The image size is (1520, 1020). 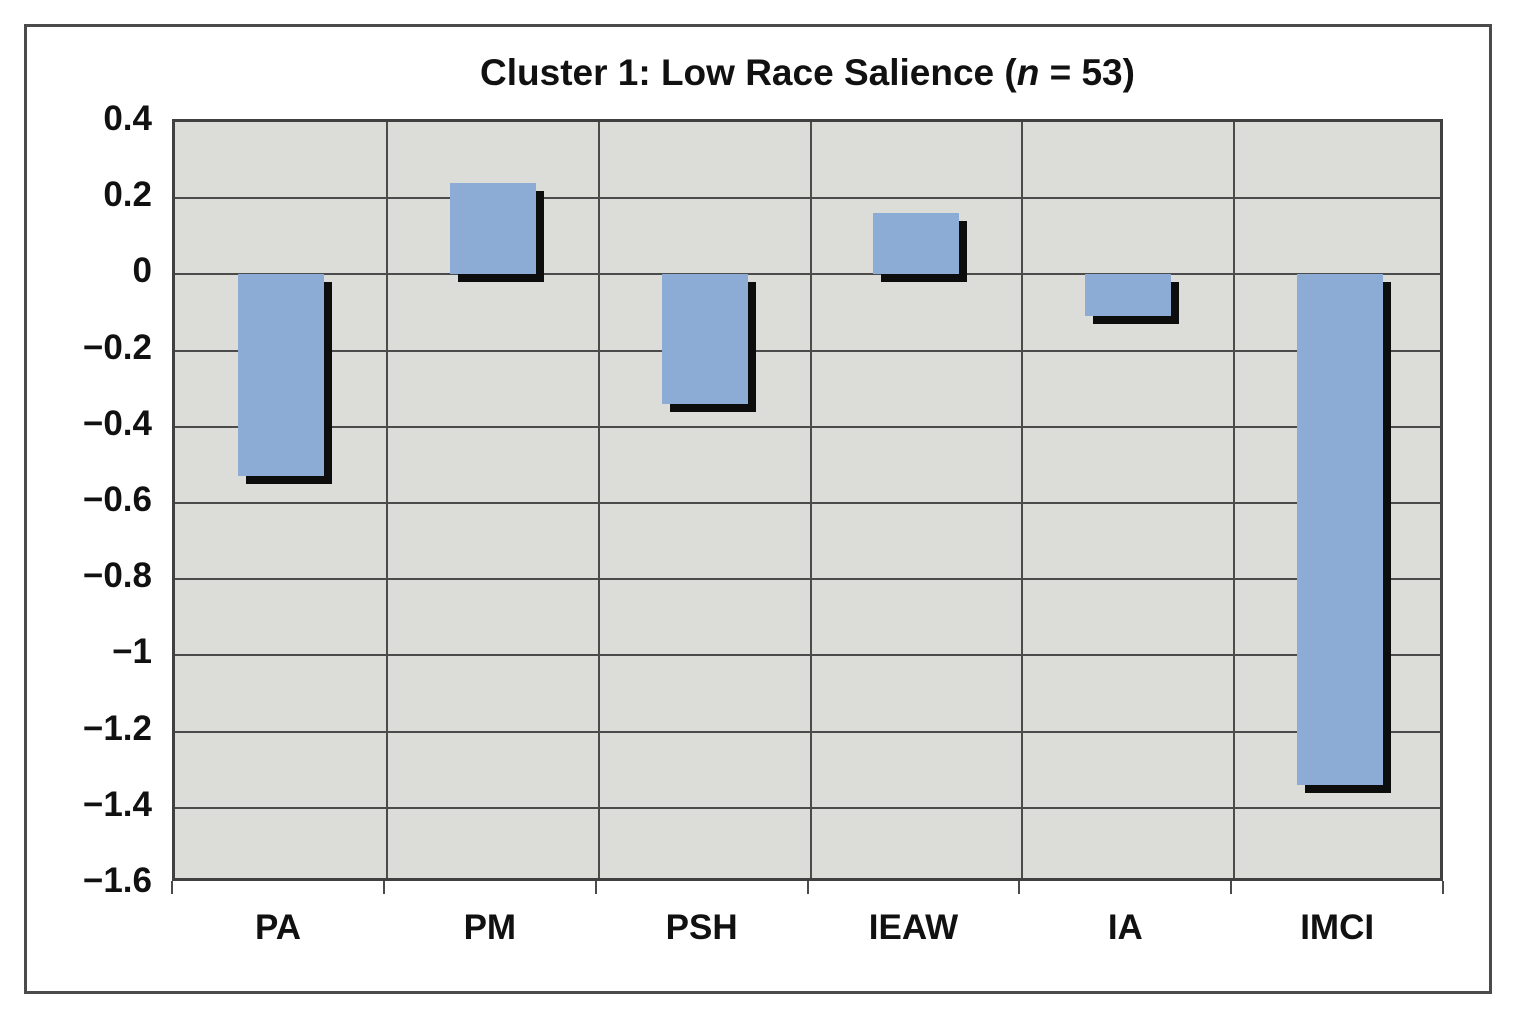 What do you see at coordinates (1337, 927) in the screenshot?
I see `x-axis-category-label: IMCI` at bounding box center [1337, 927].